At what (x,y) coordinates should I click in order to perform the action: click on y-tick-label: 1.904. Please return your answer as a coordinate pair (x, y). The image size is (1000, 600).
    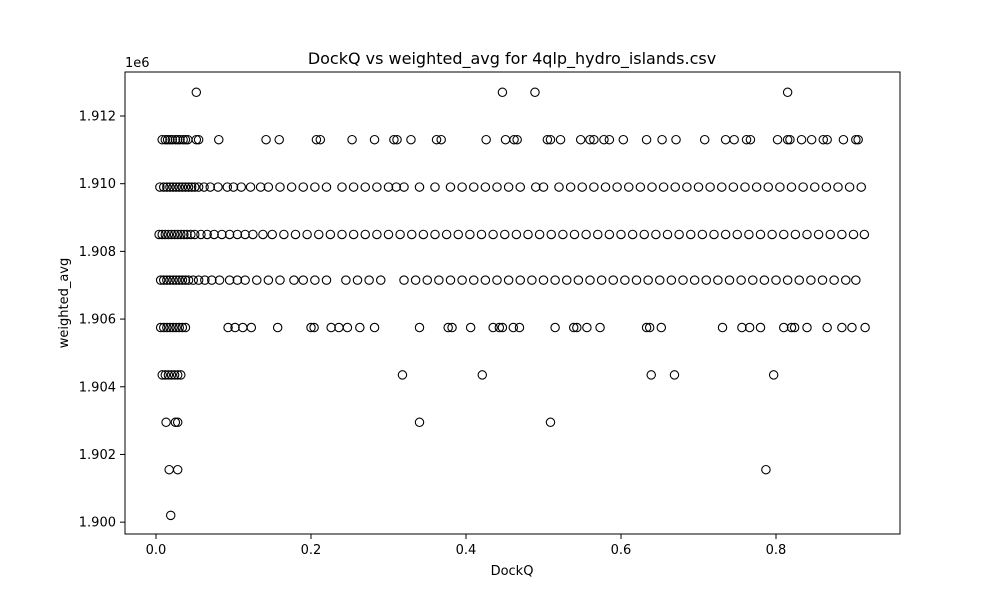
    Looking at the image, I should click on (97, 387).